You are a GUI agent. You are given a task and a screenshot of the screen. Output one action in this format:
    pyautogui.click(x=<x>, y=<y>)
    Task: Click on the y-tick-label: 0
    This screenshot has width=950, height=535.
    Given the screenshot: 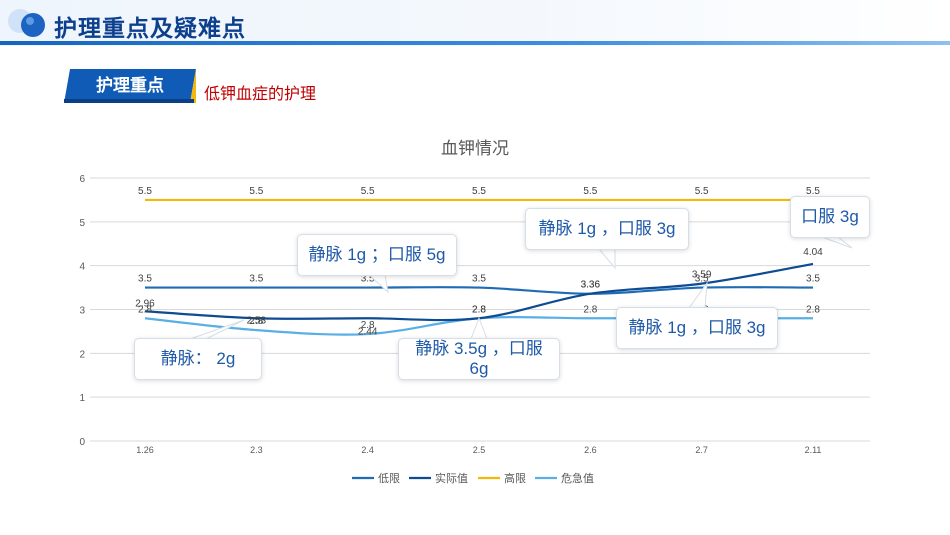 What is the action you would take?
    pyautogui.click(x=82, y=442)
    